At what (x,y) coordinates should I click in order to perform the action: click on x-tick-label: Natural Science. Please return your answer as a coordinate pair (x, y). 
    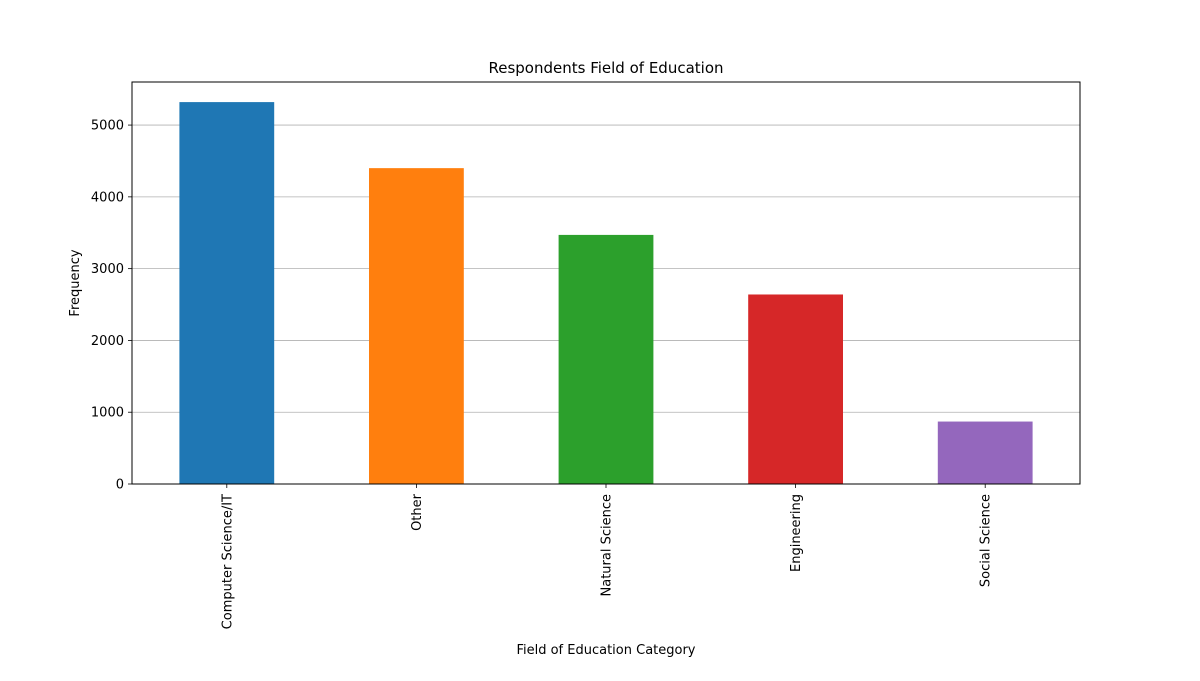
    Looking at the image, I should click on (607, 545).